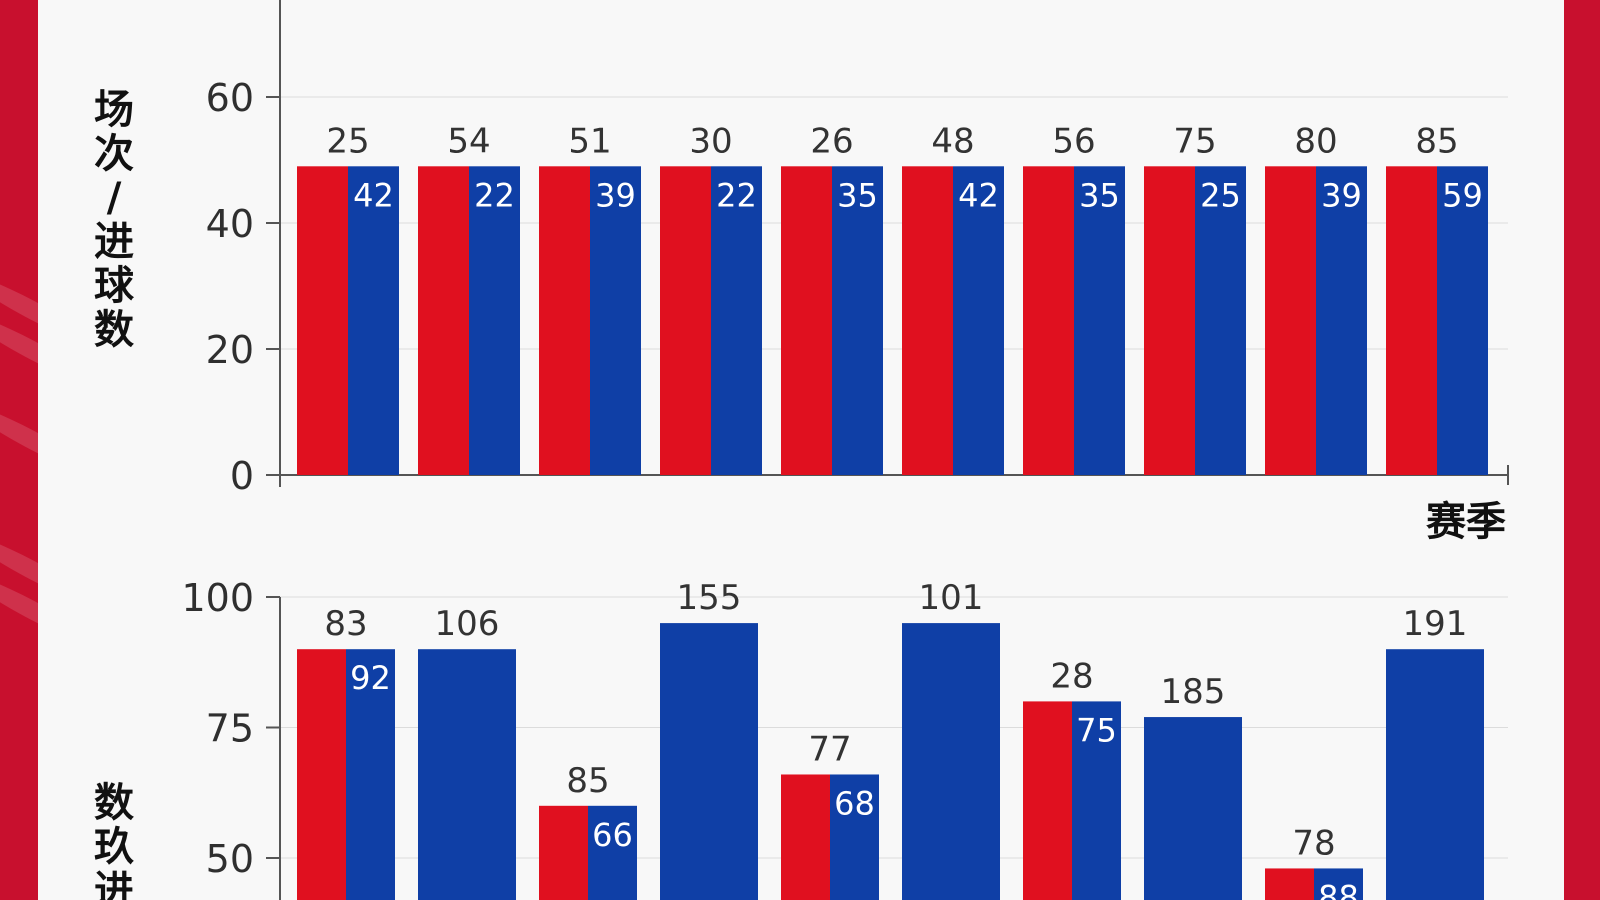 The height and width of the screenshot is (900, 1600). What do you see at coordinates (230, 350) in the screenshot?
I see `y-tick-label: 20` at bounding box center [230, 350].